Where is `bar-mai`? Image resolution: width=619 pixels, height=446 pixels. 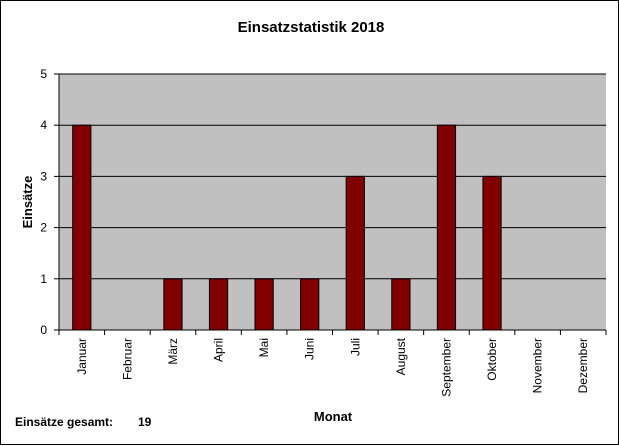
bar-mai is located at coordinates (264, 304).